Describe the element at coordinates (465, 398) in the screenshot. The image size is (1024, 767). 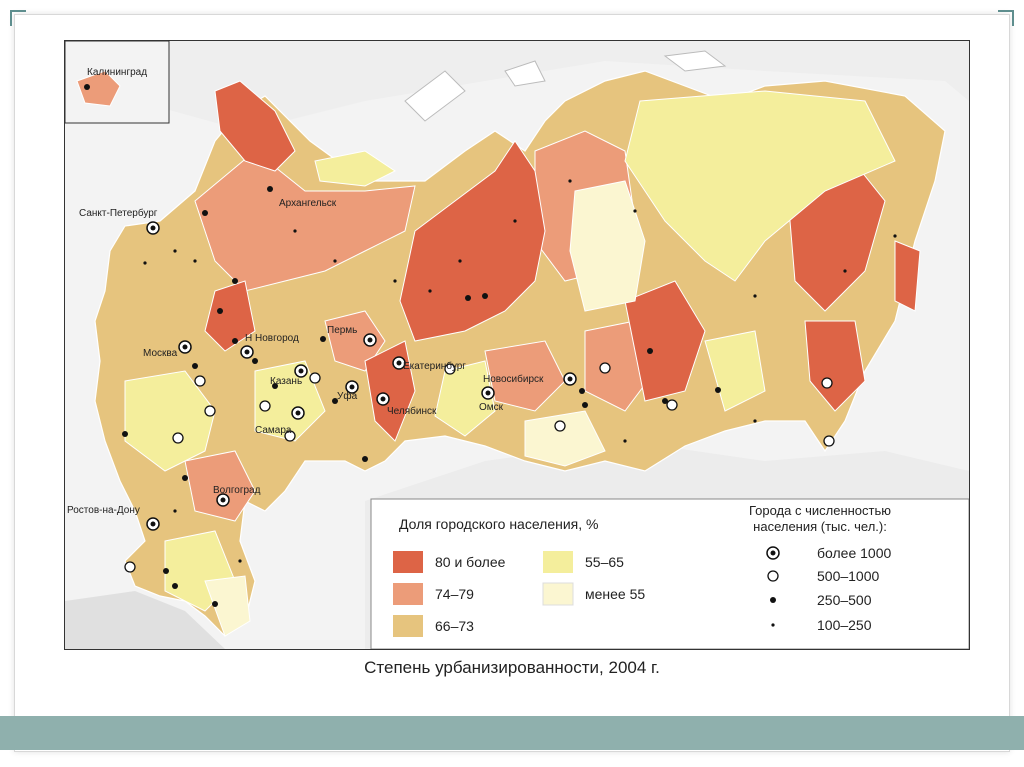
I see `region-kurgan` at that location.